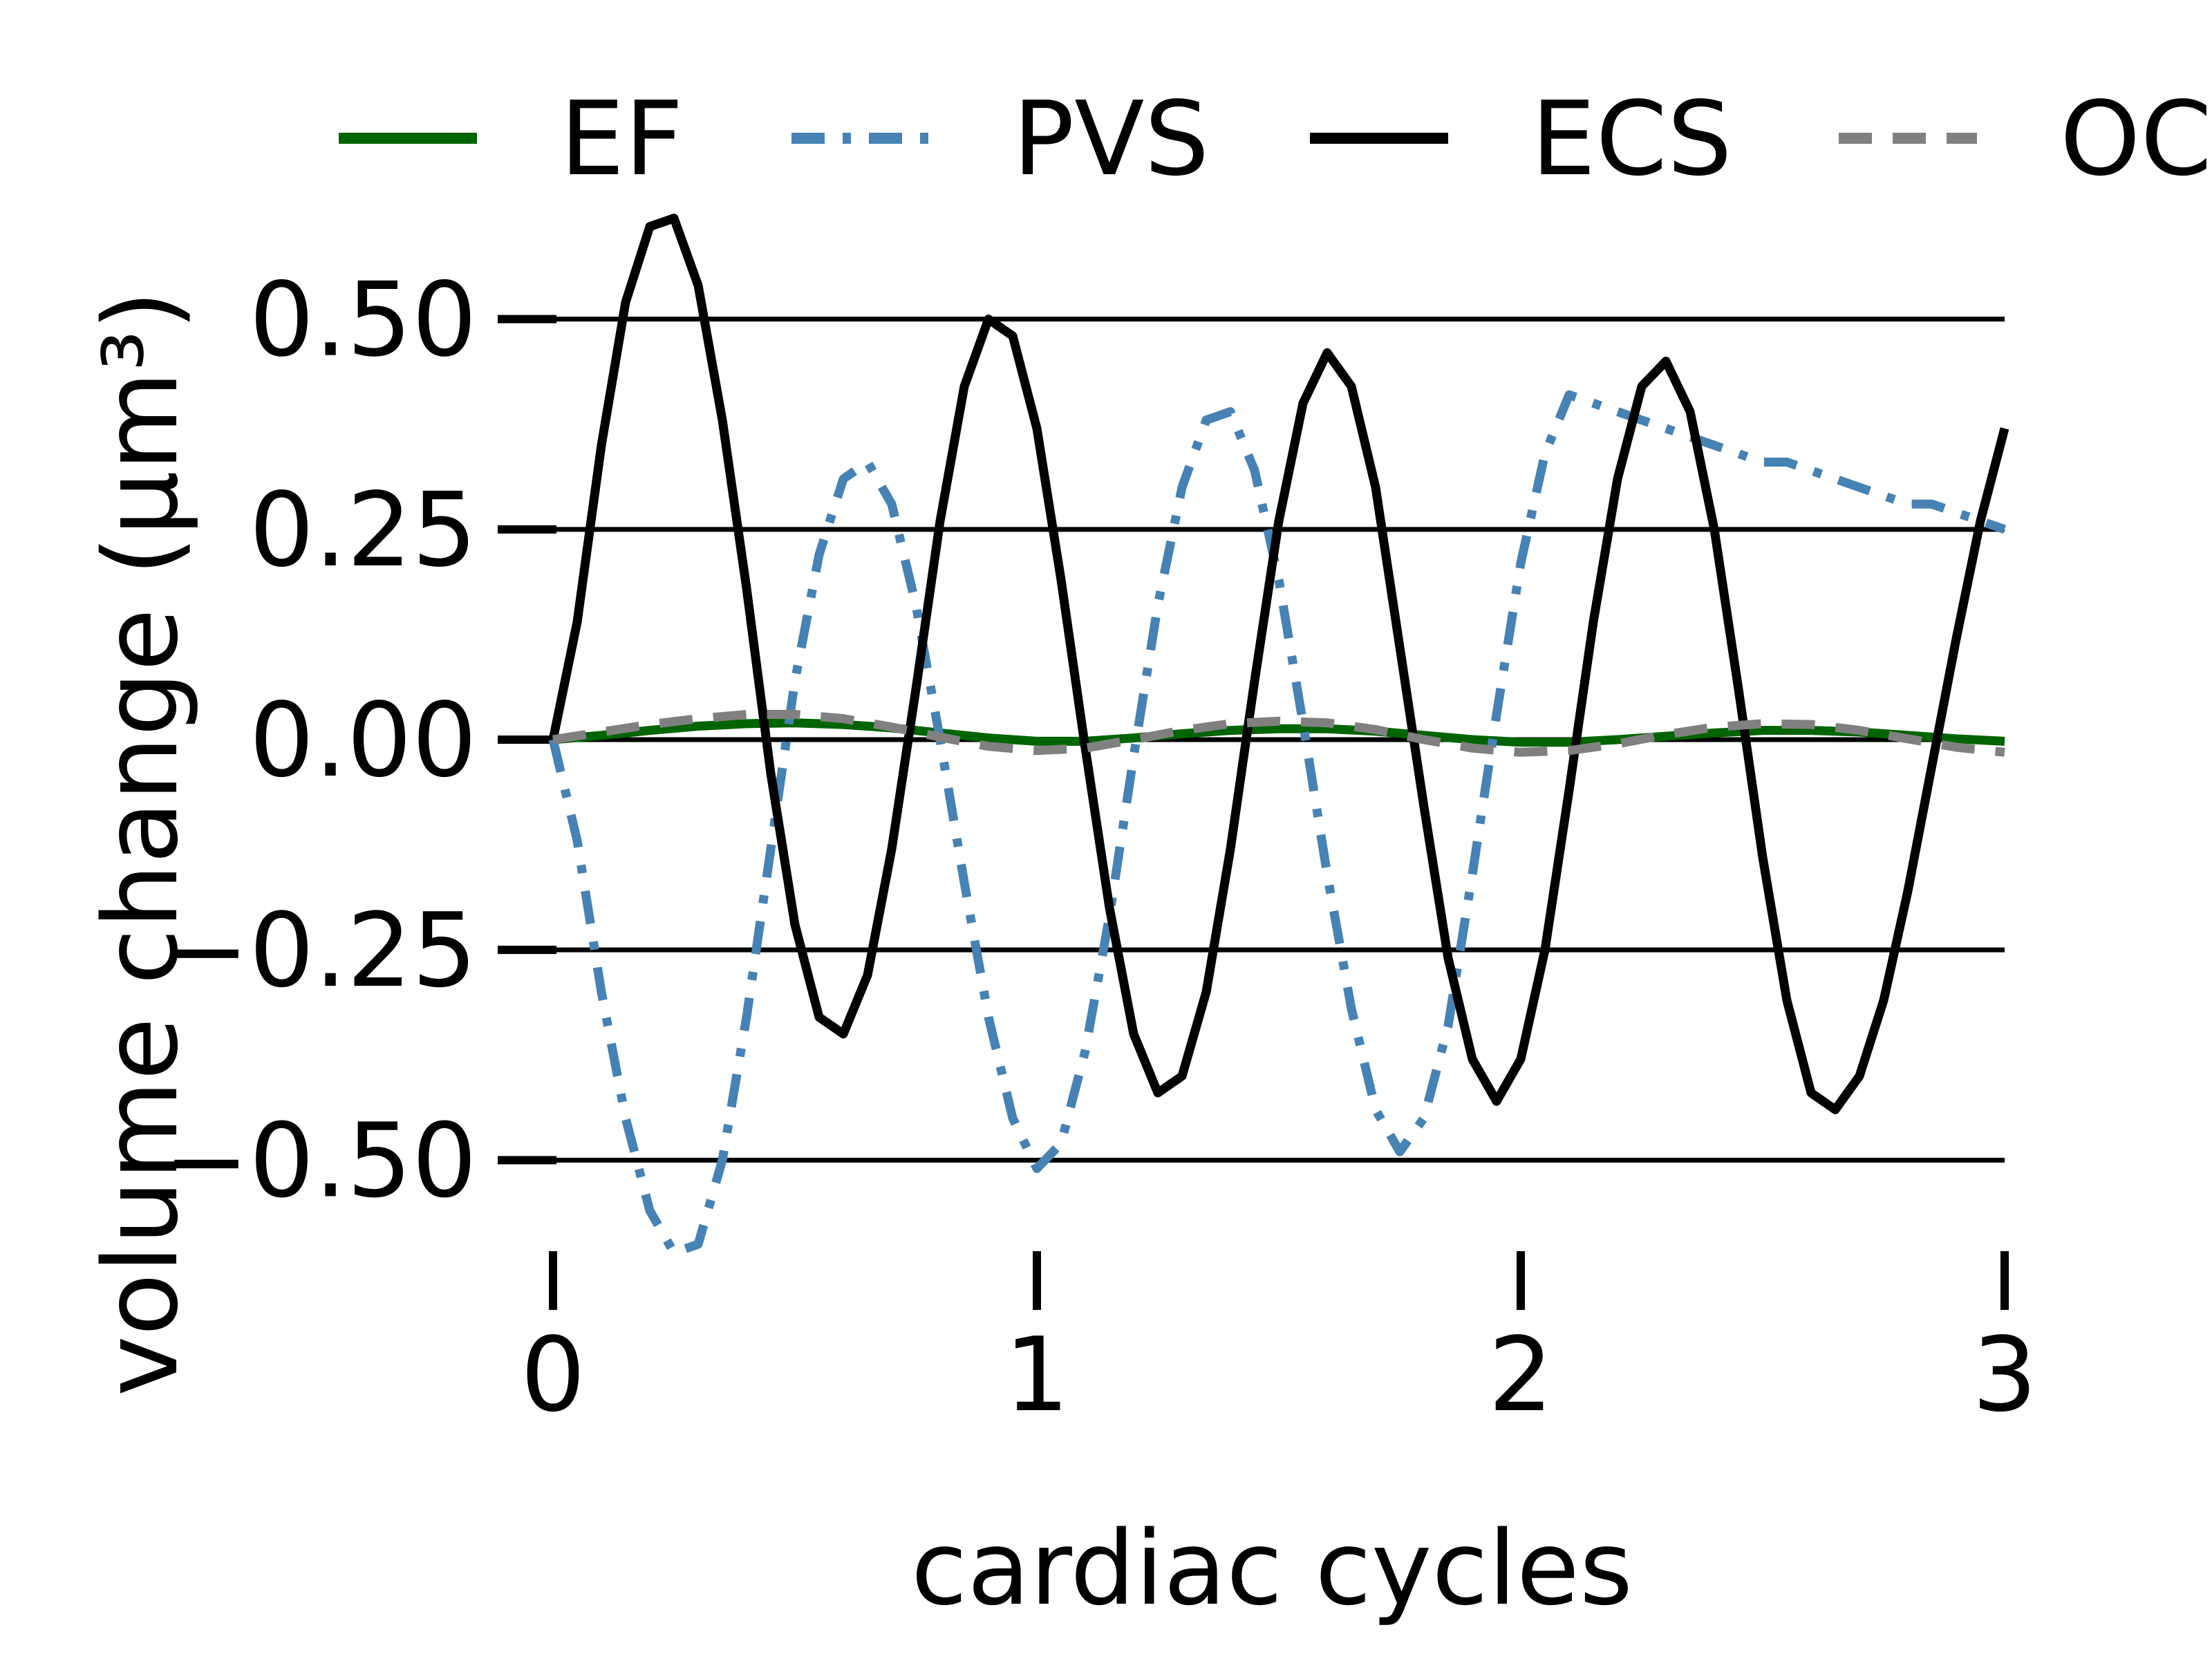 This screenshot has width=2212, height=1659. I want to click on x-tick-label: 2, so click(1521, 1374).